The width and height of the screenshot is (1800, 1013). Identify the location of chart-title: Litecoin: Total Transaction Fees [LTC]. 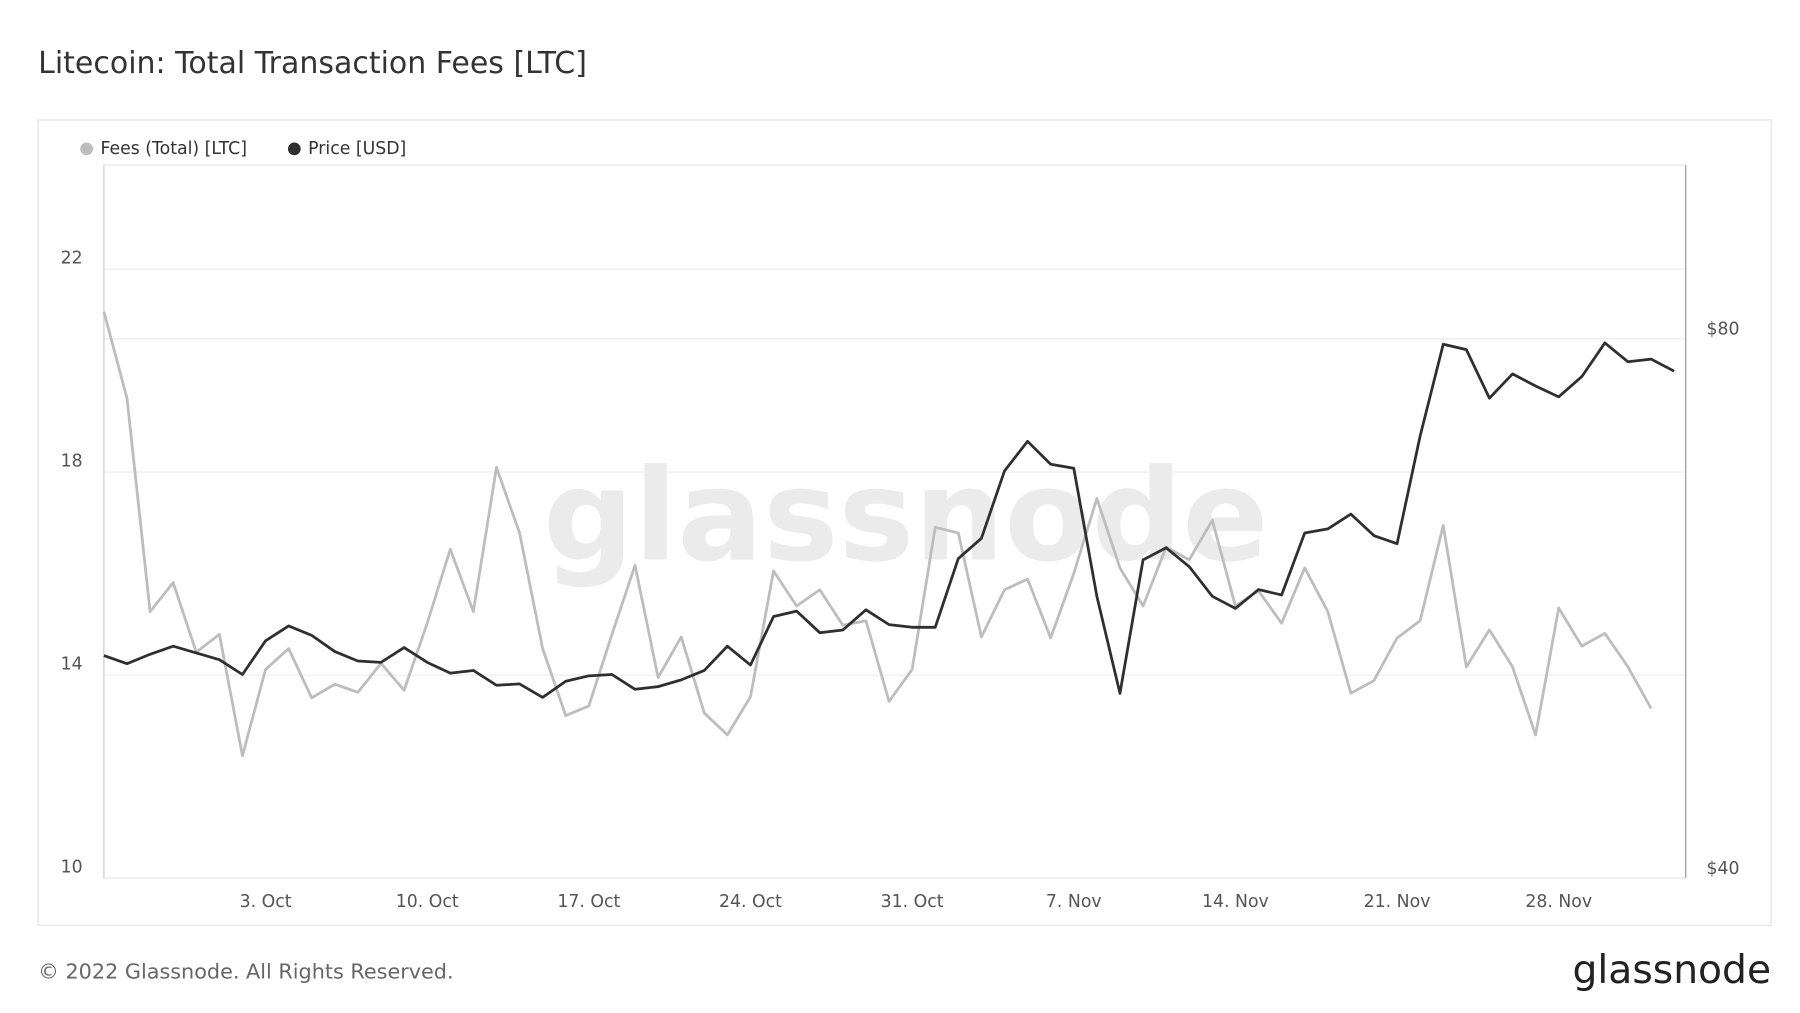
(312, 63).